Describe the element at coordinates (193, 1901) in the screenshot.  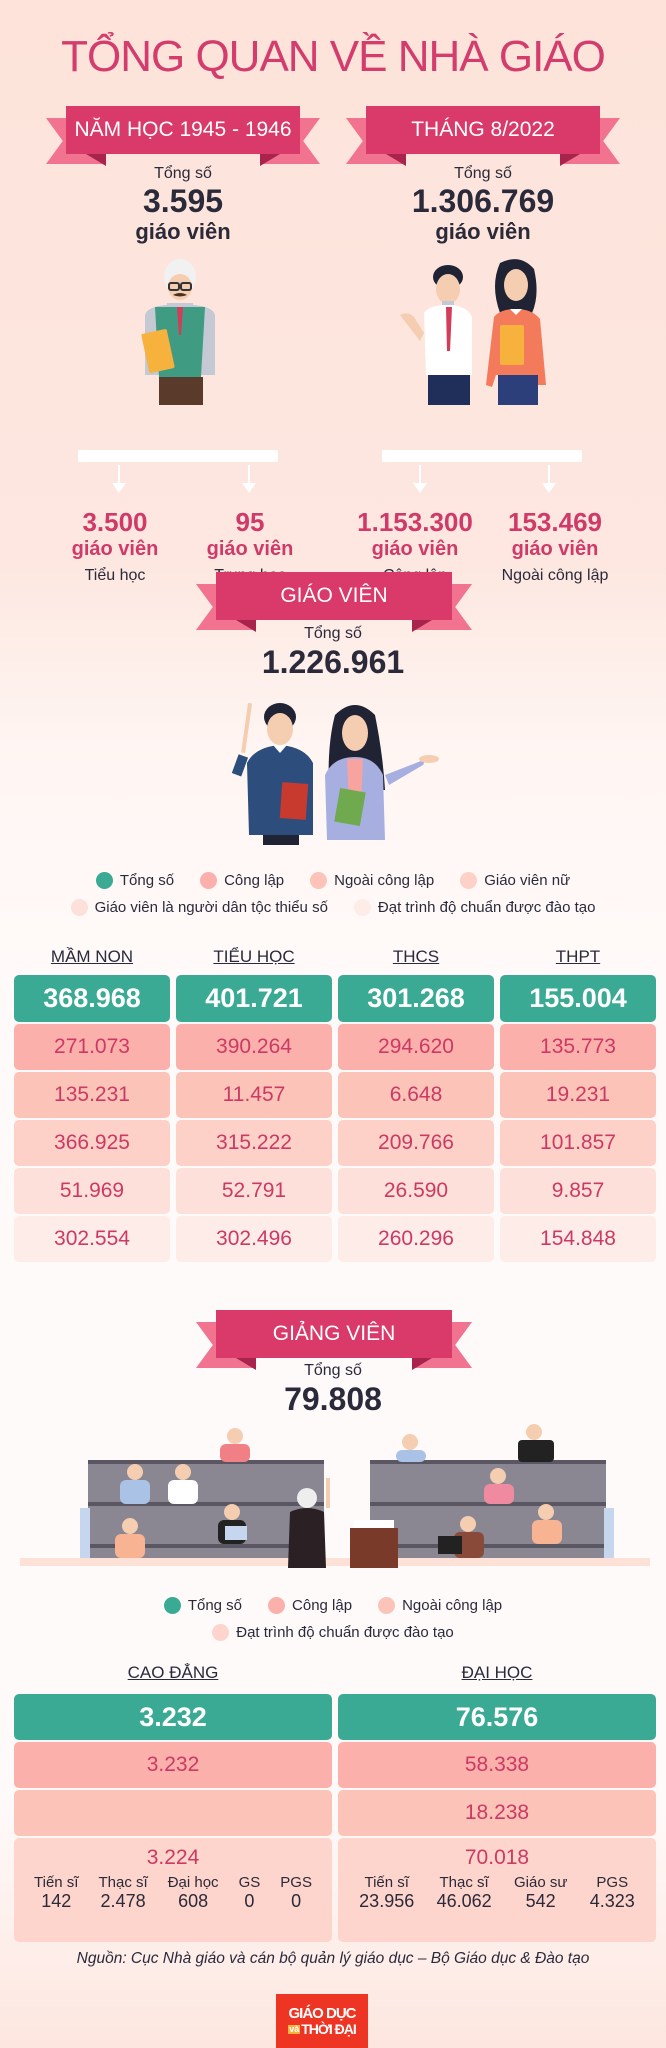
I see `detail-value: 608` at that location.